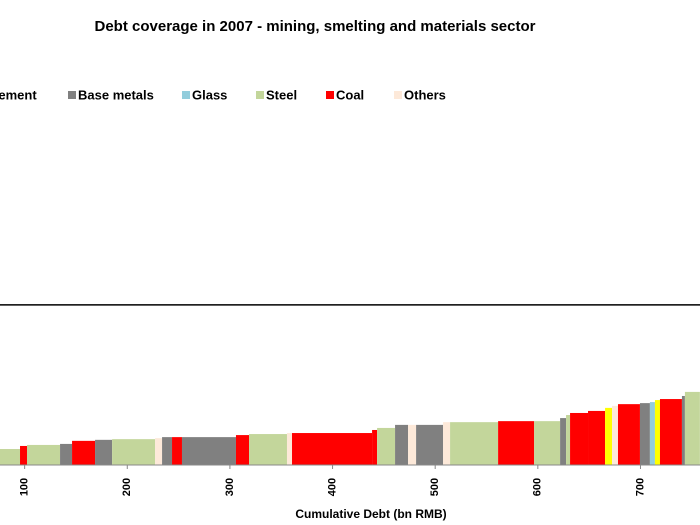 This screenshot has width=700, height=525. I want to click on legend-label: Steel, so click(281, 94).